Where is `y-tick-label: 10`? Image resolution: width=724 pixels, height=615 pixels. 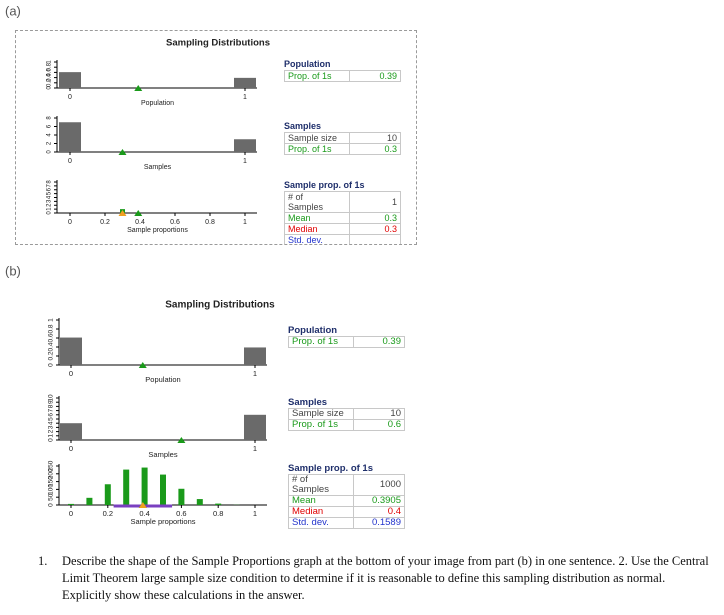
y-tick-label: 10 is located at coordinates (51, 398).